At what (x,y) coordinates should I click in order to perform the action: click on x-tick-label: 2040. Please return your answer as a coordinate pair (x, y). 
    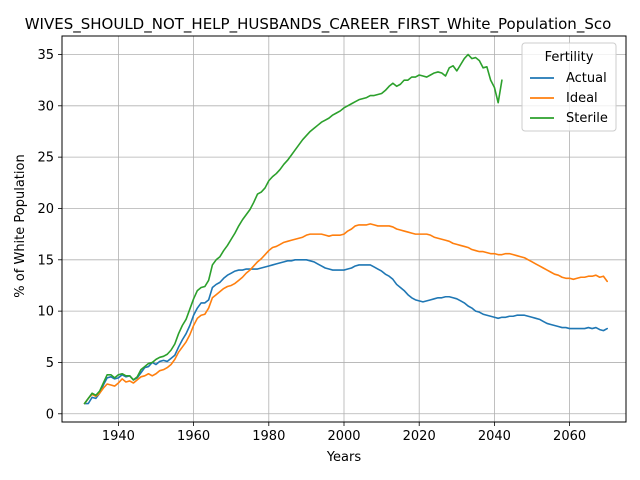
    Looking at the image, I should click on (494, 436).